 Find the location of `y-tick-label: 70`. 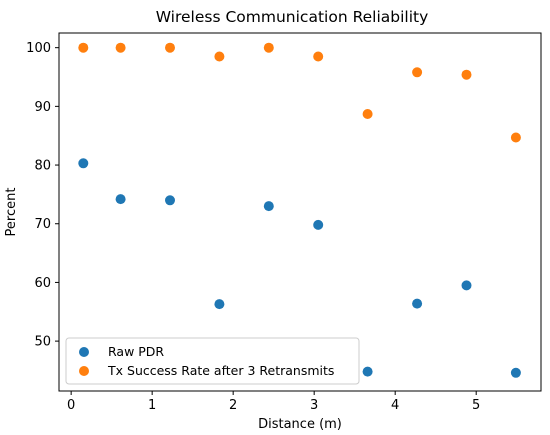

y-tick-label: 70 is located at coordinates (42, 224).